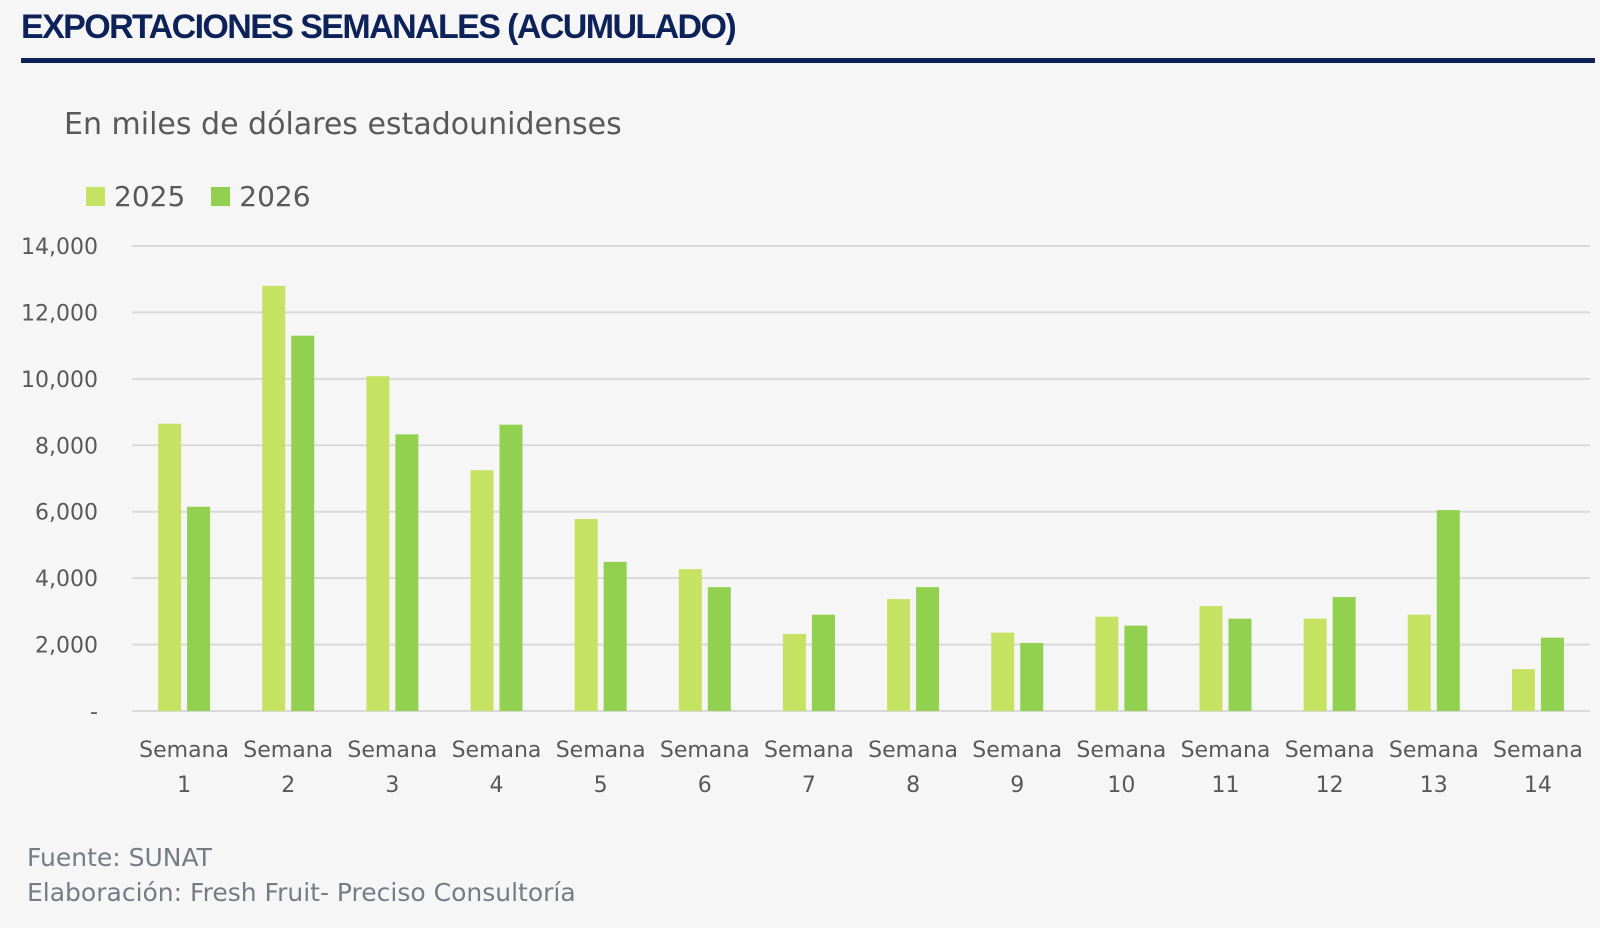 This screenshot has width=1600, height=928. I want to click on y-tick-label: 14,000, so click(59, 247).